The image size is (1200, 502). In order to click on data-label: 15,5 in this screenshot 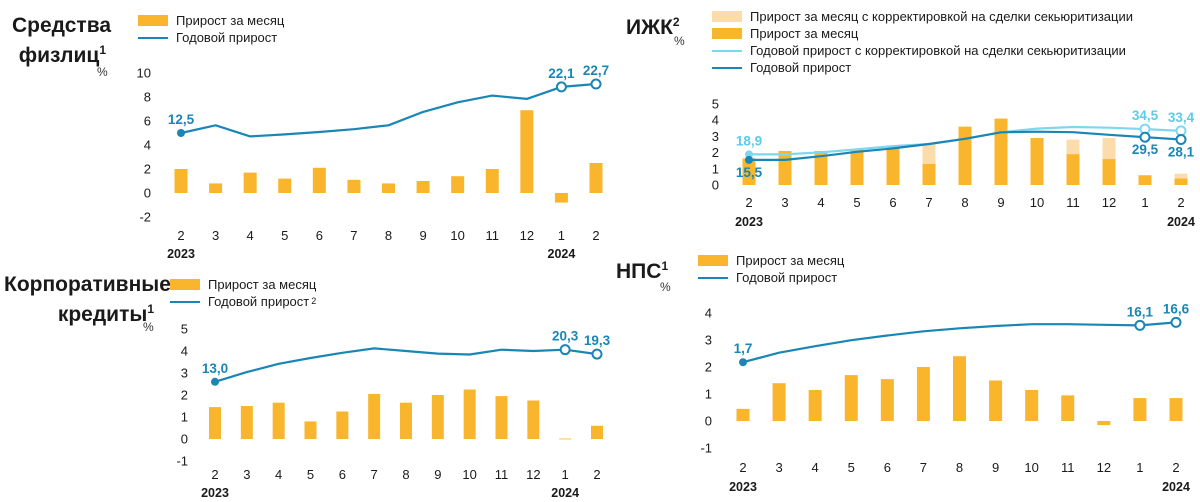, I will do `click(749, 172)`.